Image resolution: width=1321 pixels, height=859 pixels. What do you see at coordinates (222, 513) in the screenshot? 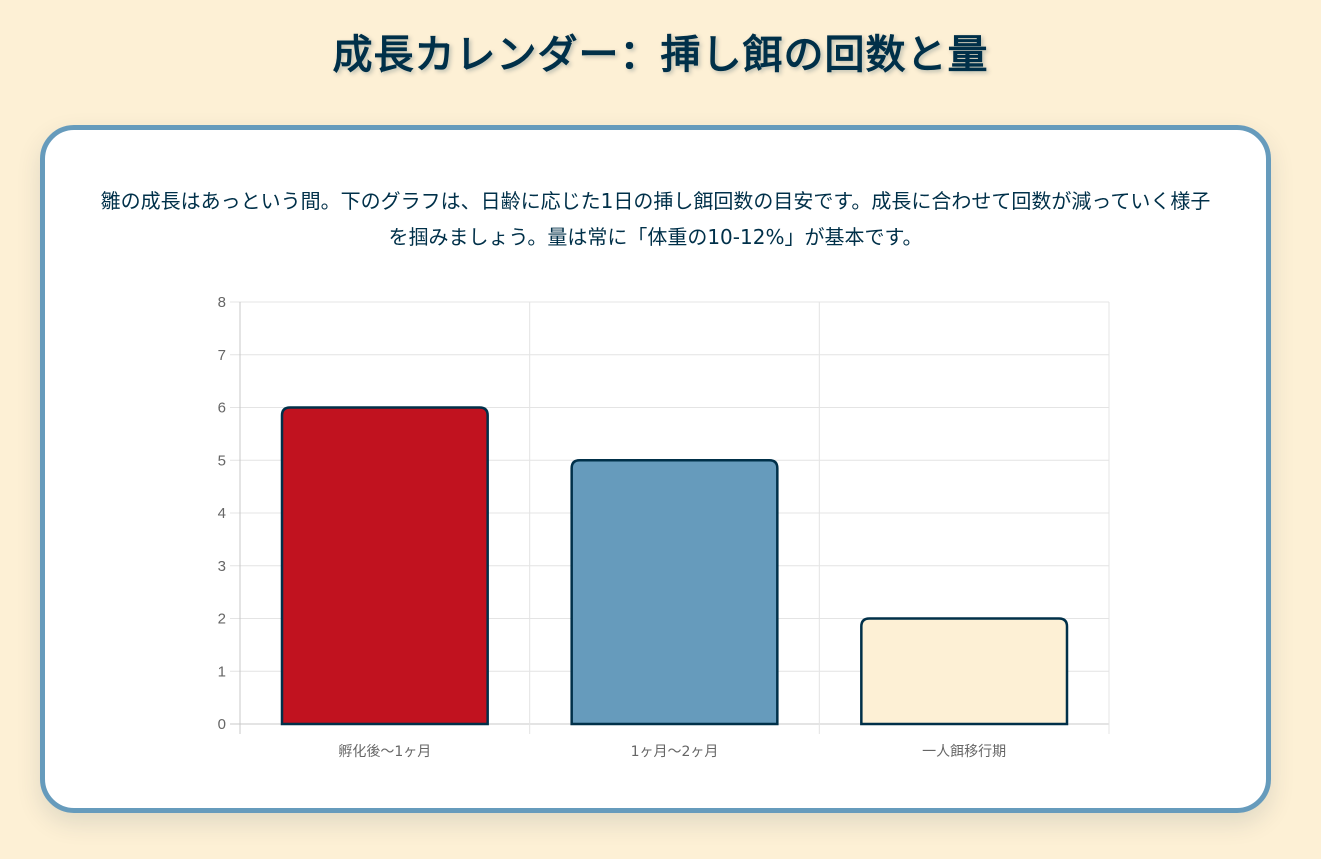
I see `y-tick-label: 4` at bounding box center [222, 513].